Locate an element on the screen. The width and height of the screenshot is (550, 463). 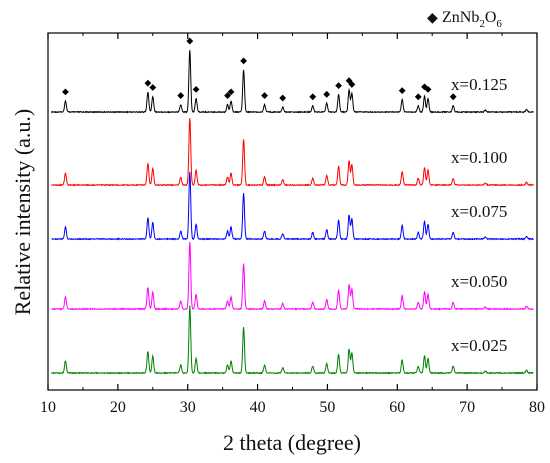
series-label: x=0.100 is located at coordinates (479, 157).